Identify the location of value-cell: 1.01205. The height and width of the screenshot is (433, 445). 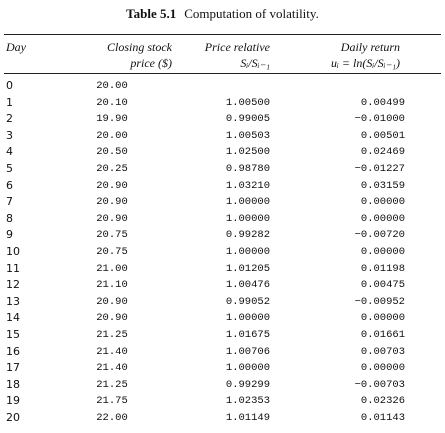
(247, 268).